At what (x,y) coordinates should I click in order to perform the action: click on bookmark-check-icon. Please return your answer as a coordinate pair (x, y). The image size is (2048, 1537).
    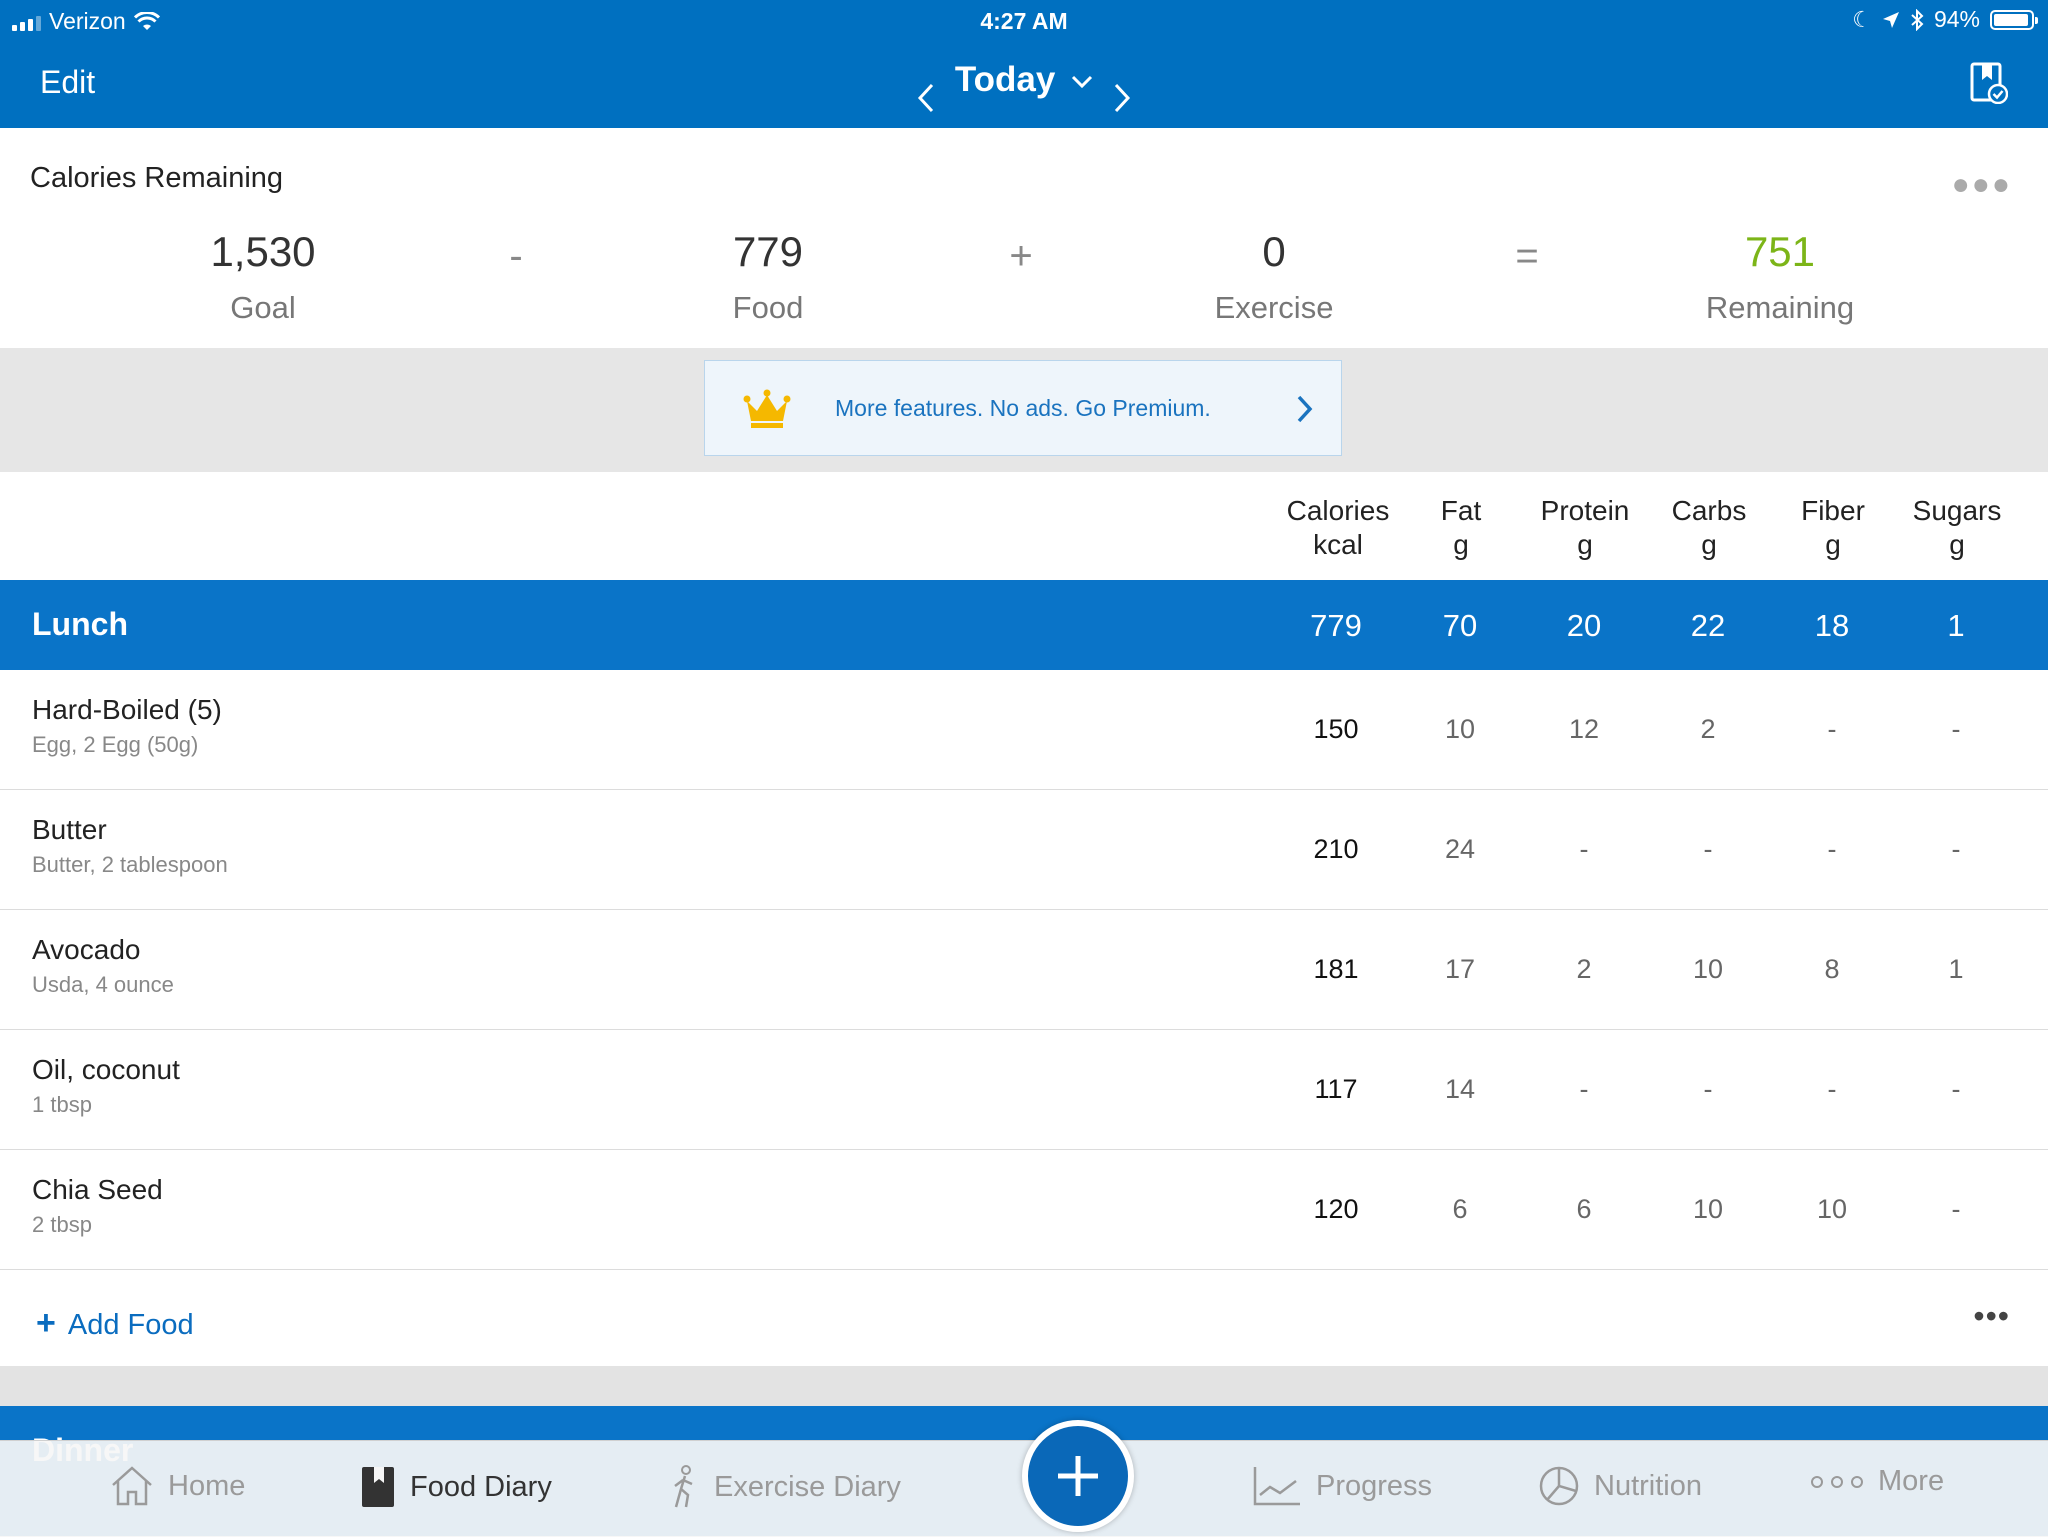
    Looking at the image, I should click on (1989, 83).